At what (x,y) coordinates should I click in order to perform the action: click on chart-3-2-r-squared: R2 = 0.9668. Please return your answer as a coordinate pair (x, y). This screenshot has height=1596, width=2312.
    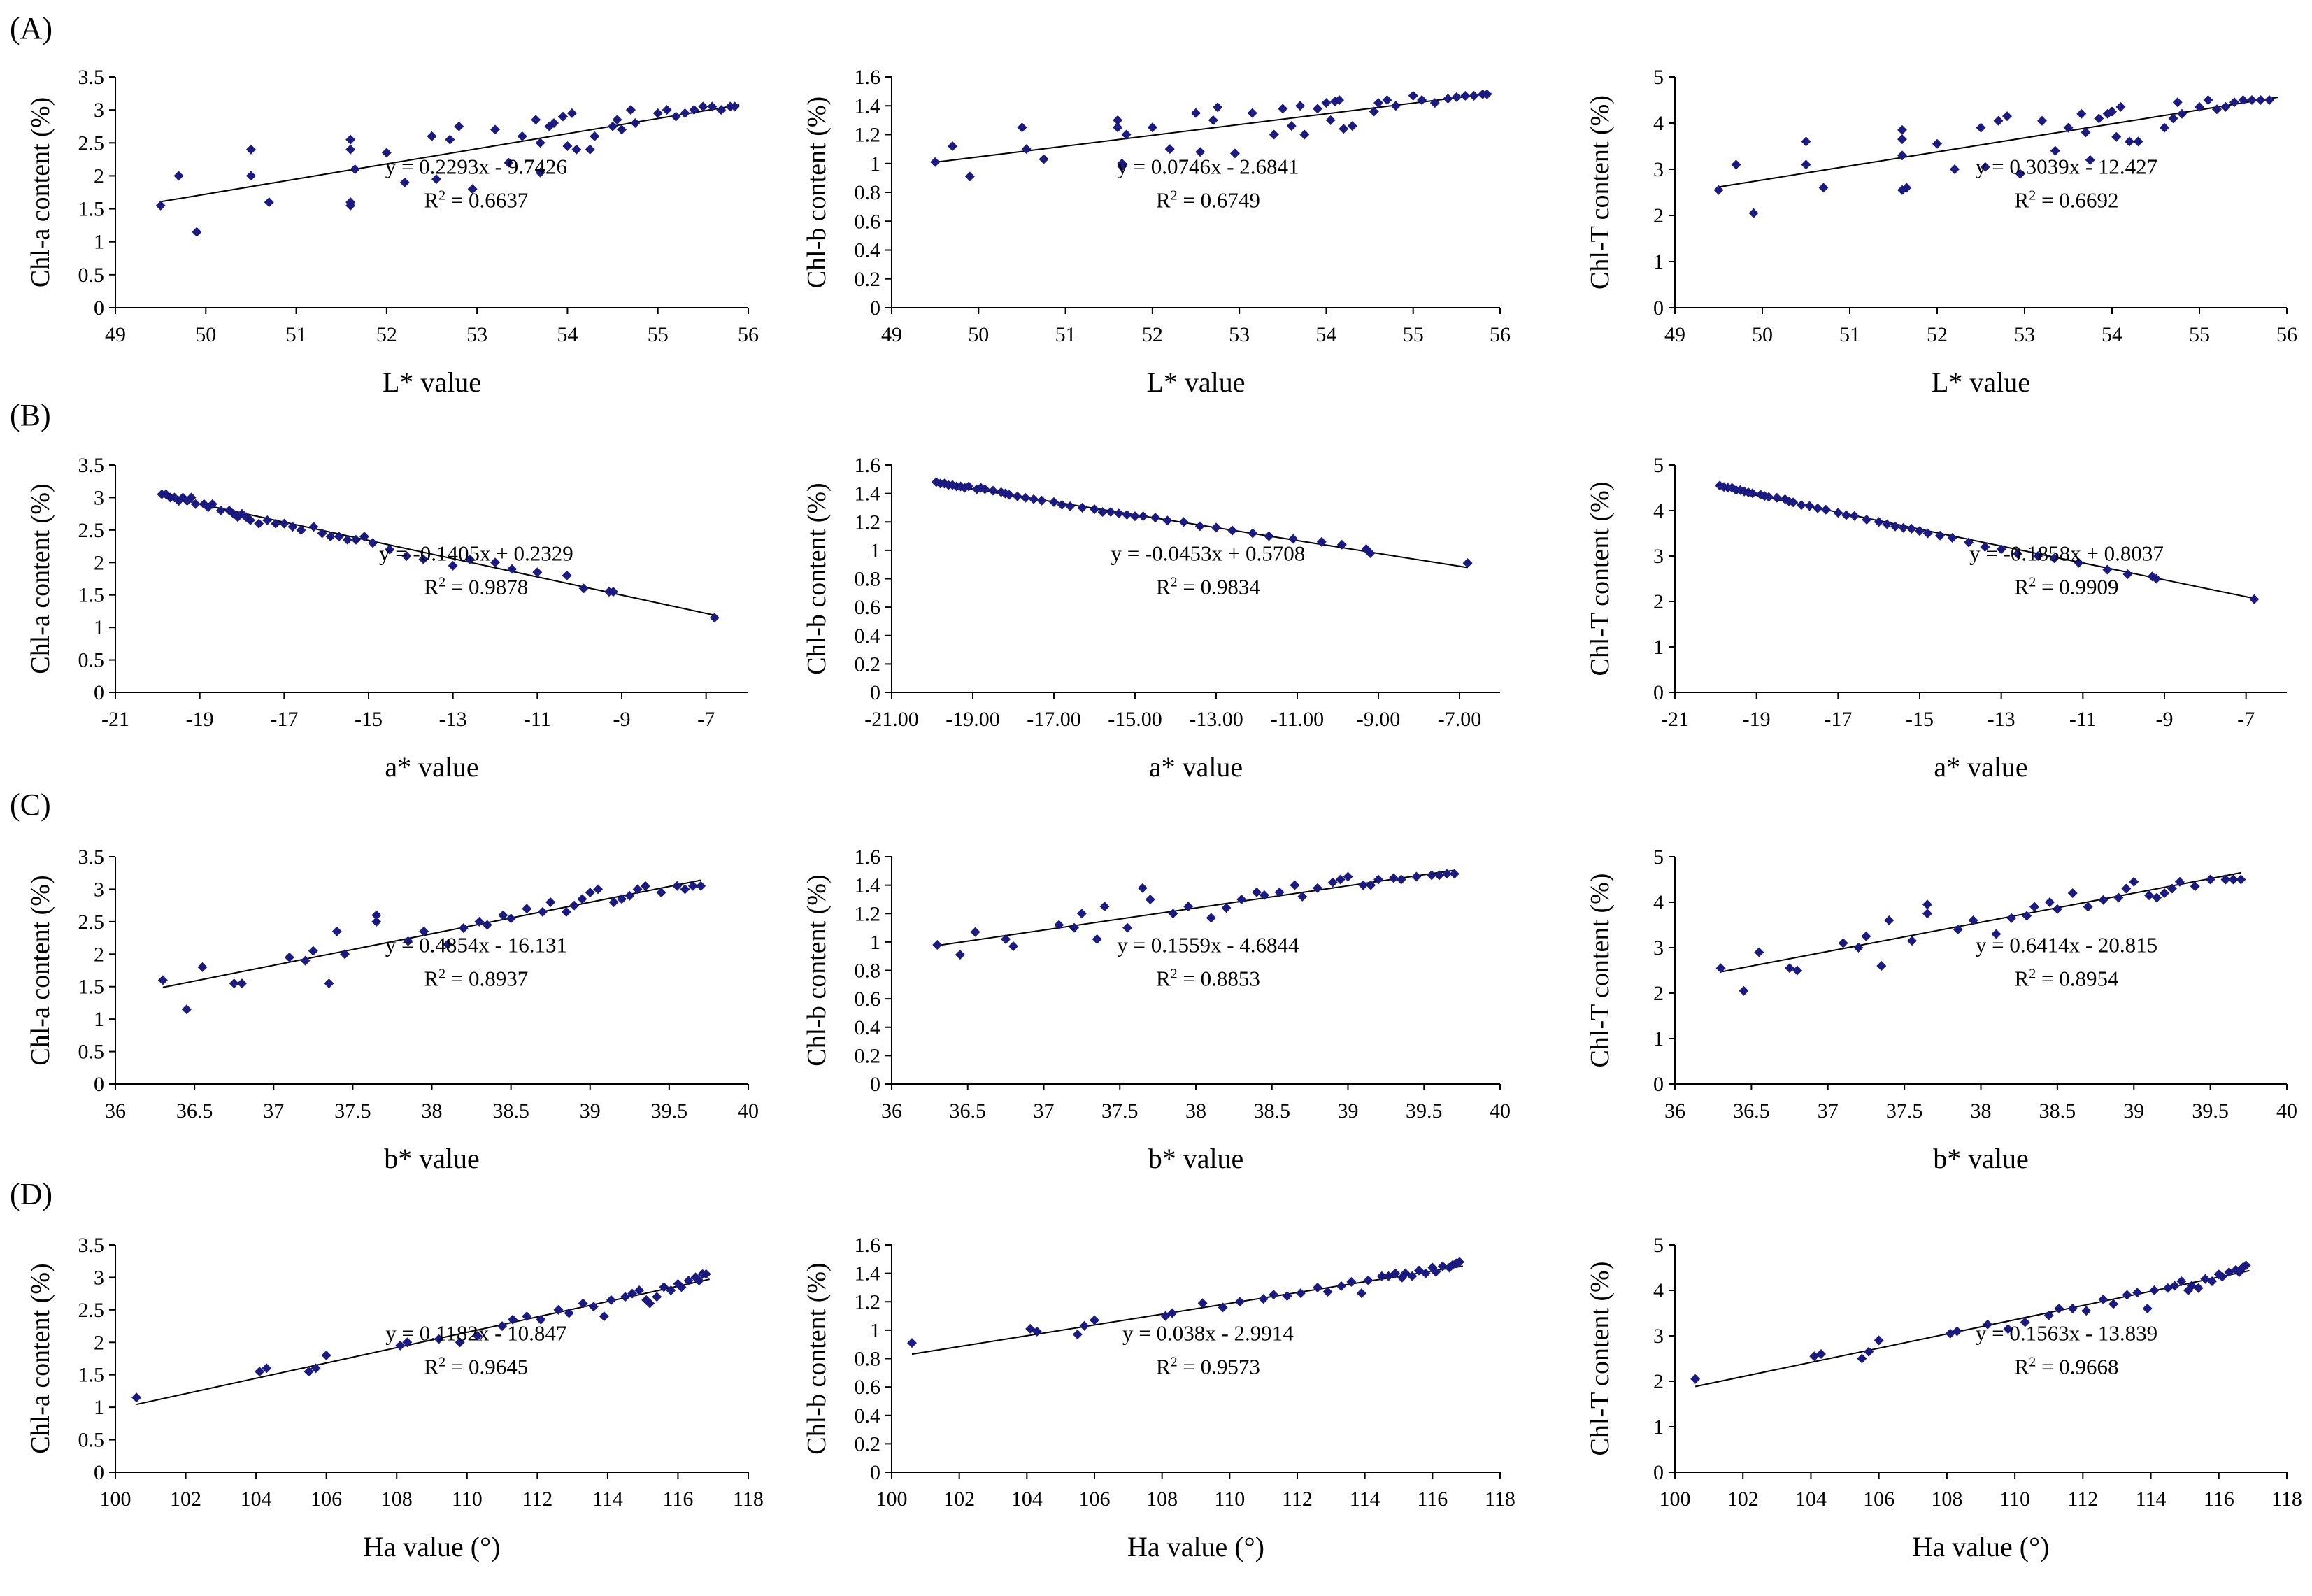
    Looking at the image, I should click on (2067, 1367).